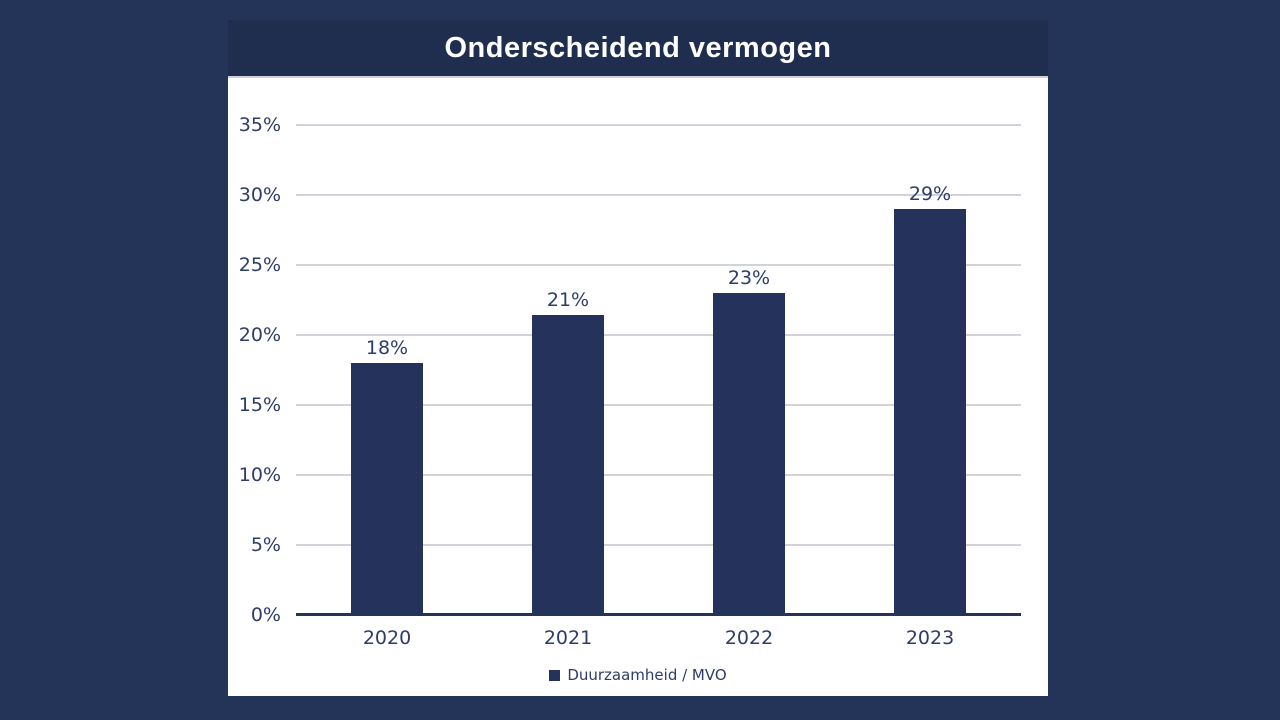  Describe the element at coordinates (265, 545) in the screenshot. I see `y-axis-tick-label: 5%` at that location.